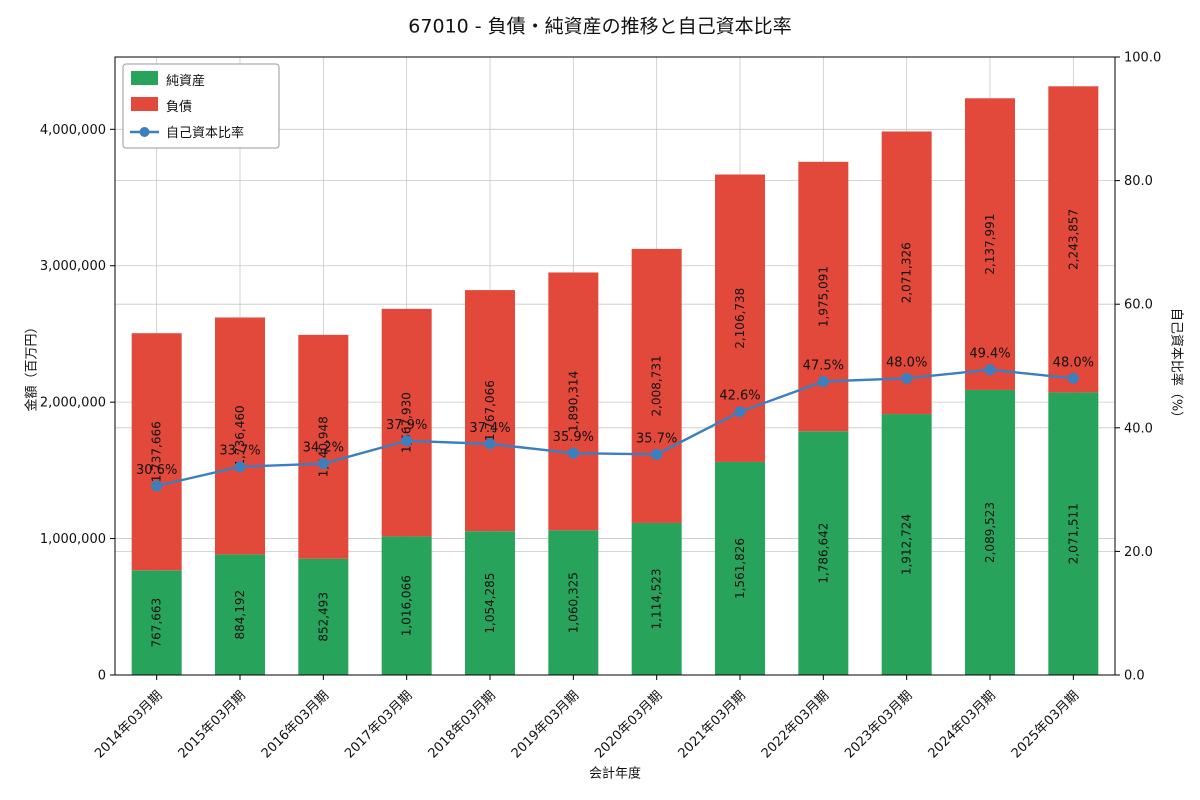 The image size is (1200, 800). What do you see at coordinates (212, 724) in the screenshot?
I see `svg-text: 2015年03月期` at bounding box center [212, 724].